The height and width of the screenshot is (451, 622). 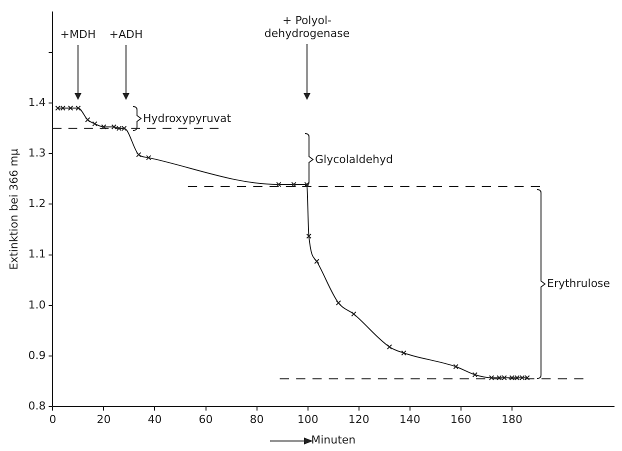 I want to click on y-axis-title: Extinktion bei 366 mμ, so click(x=13, y=209).